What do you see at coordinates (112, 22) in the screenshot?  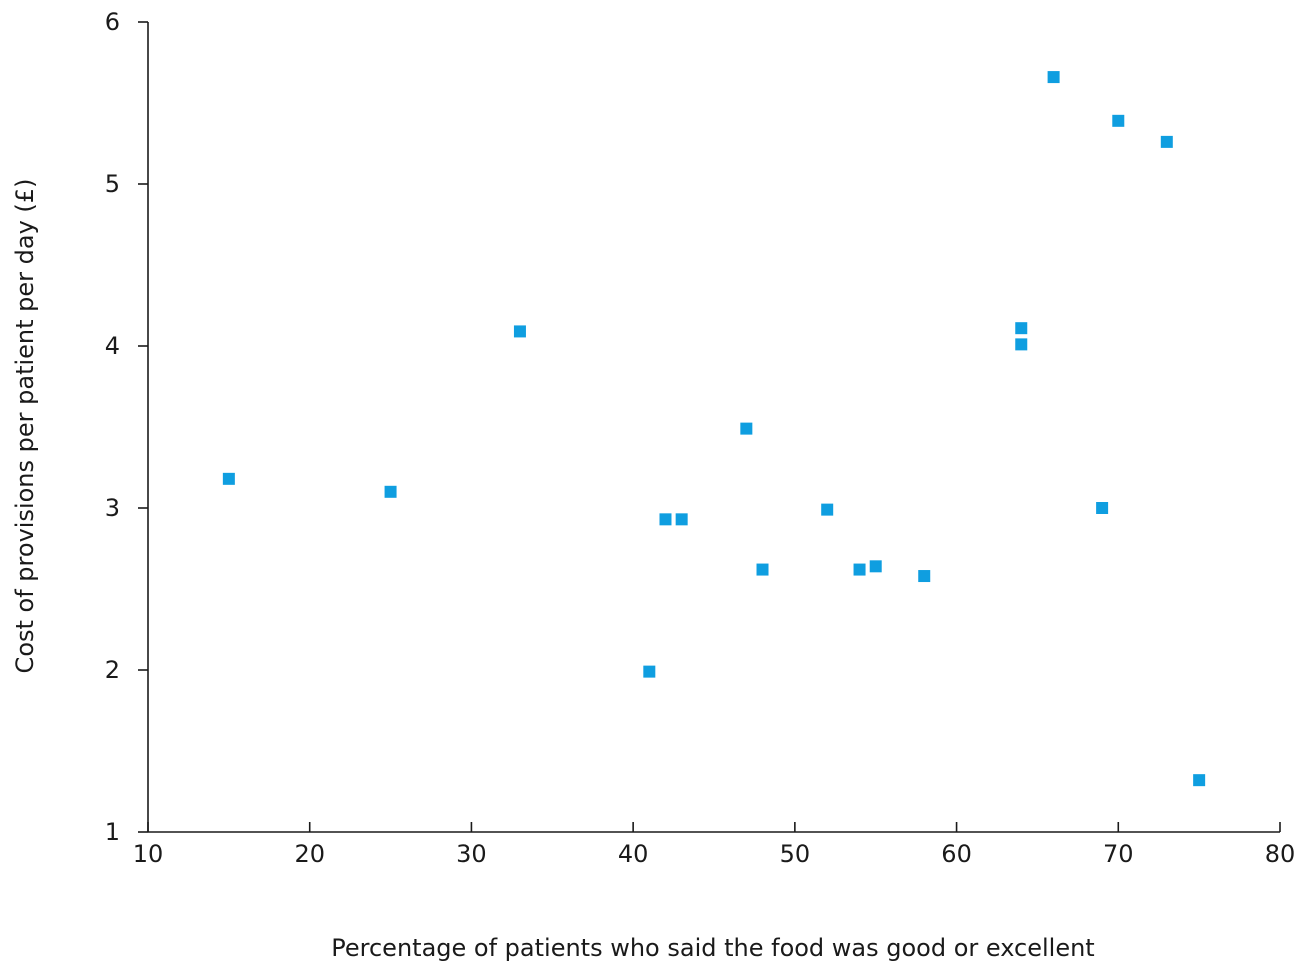 I see `y-tick-label: 6` at bounding box center [112, 22].